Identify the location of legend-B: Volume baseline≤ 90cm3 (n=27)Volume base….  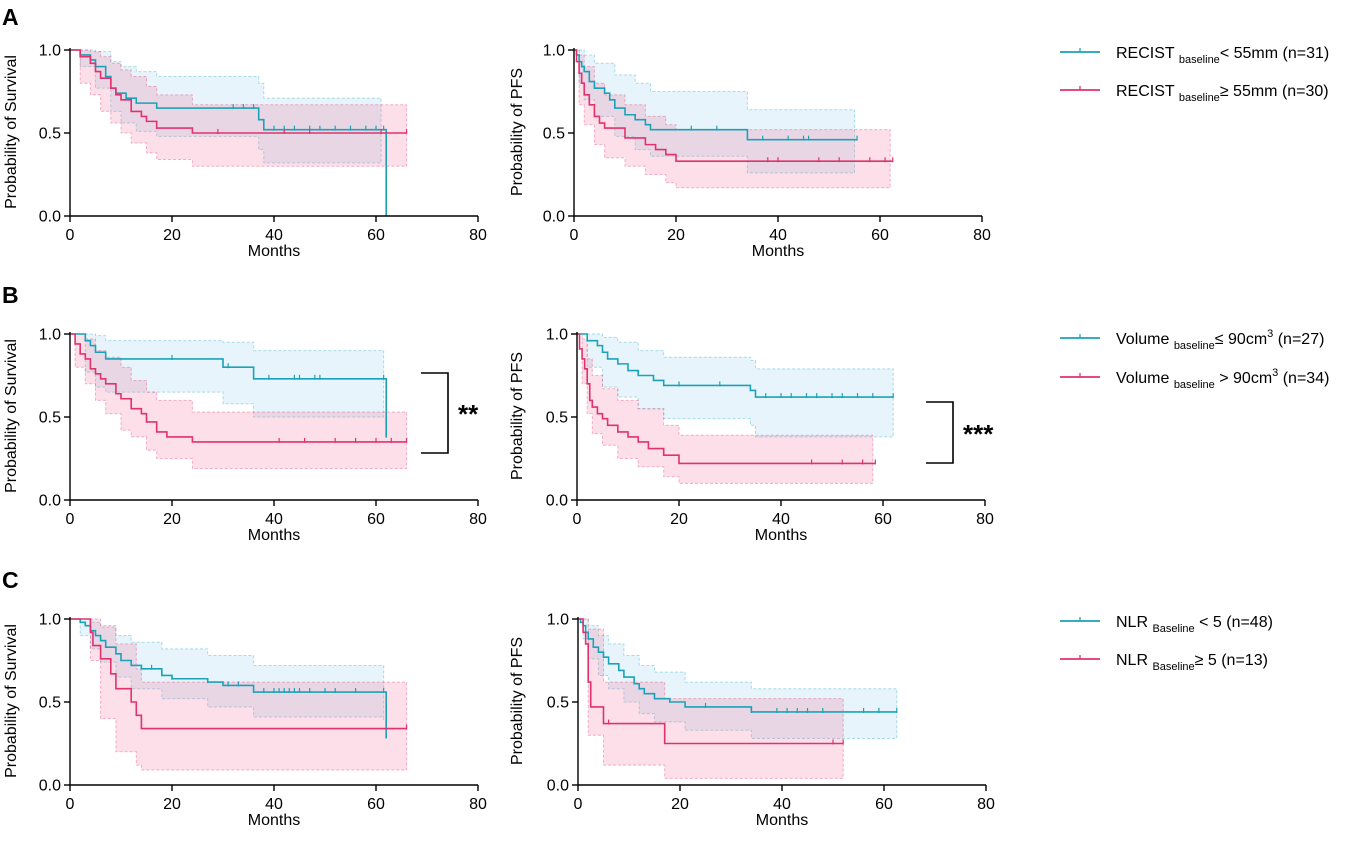
(1194, 359).